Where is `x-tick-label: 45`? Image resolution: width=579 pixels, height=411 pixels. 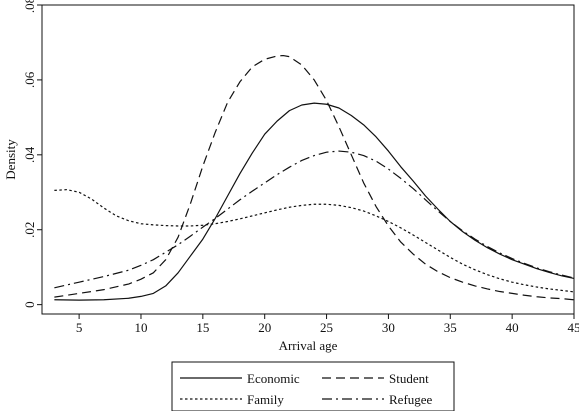
x-tick-label: 45 is located at coordinates (573, 327).